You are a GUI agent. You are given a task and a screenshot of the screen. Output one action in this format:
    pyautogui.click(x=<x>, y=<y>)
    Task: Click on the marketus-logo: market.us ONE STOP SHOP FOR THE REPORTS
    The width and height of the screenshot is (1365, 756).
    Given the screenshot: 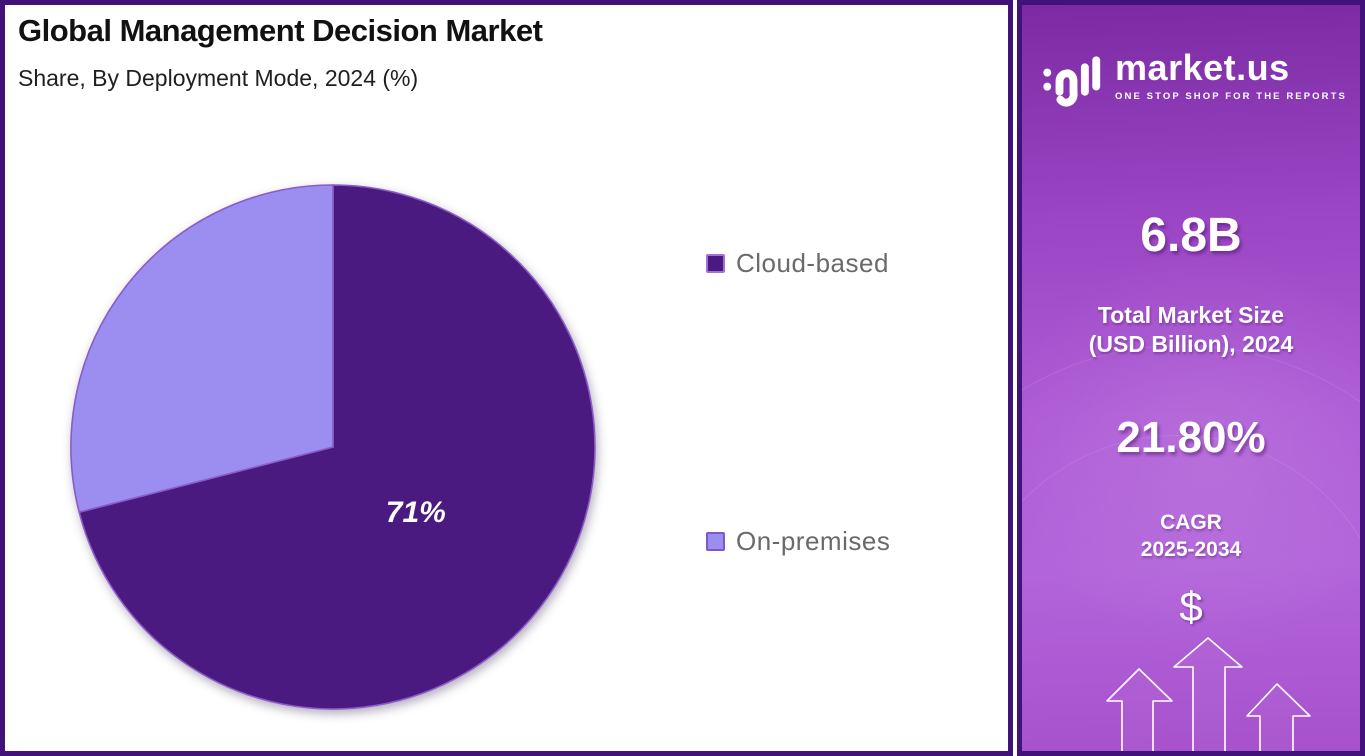 What is the action you would take?
    pyautogui.click(x=1191, y=76)
    